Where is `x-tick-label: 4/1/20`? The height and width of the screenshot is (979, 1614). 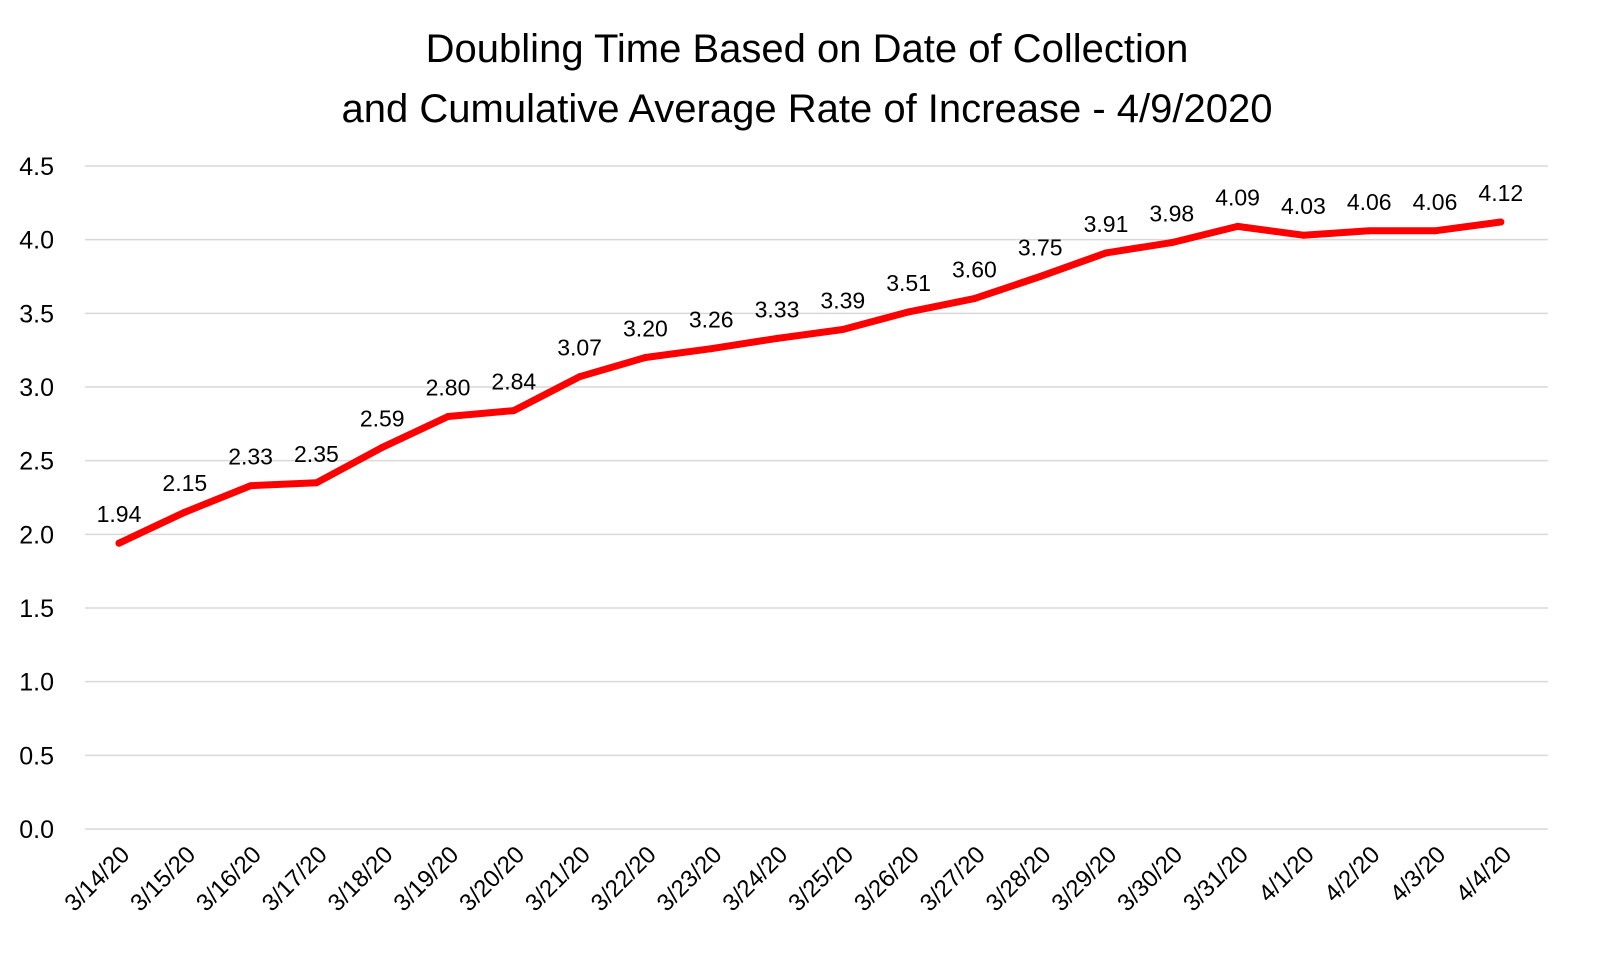 x-tick-label: 4/1/20 is located at coordinates (1286, 874).